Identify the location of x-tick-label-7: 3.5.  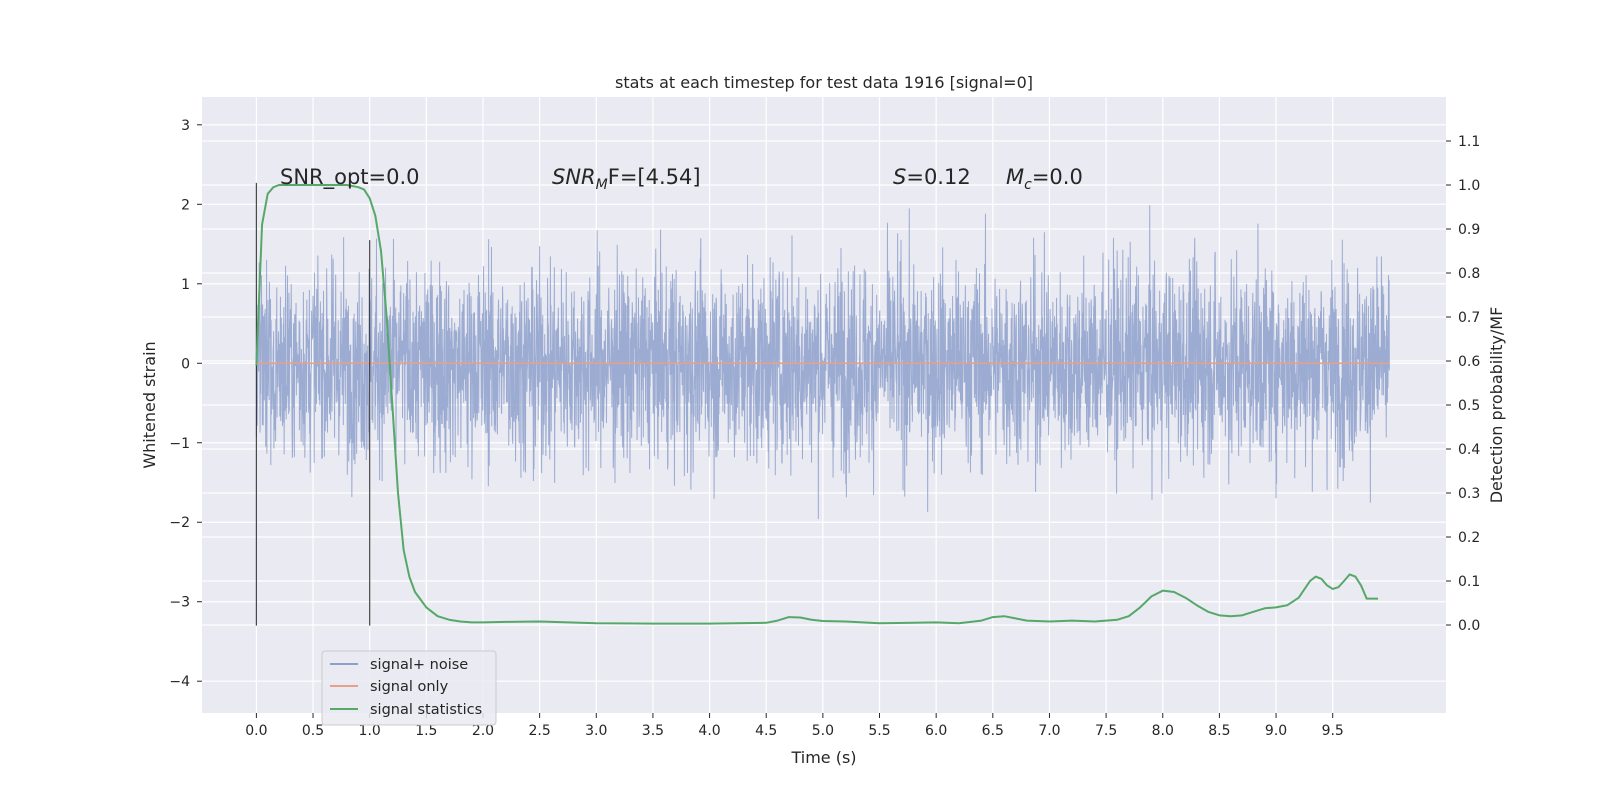
(653, 731).